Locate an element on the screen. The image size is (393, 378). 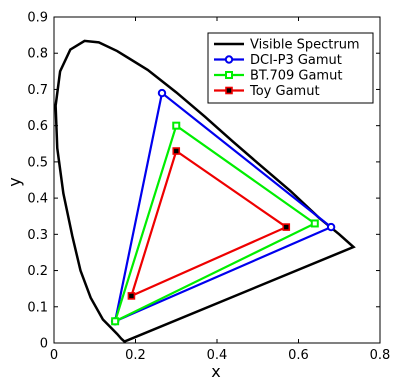
x-tick-label: 0 is located at coordinates (54, 355).